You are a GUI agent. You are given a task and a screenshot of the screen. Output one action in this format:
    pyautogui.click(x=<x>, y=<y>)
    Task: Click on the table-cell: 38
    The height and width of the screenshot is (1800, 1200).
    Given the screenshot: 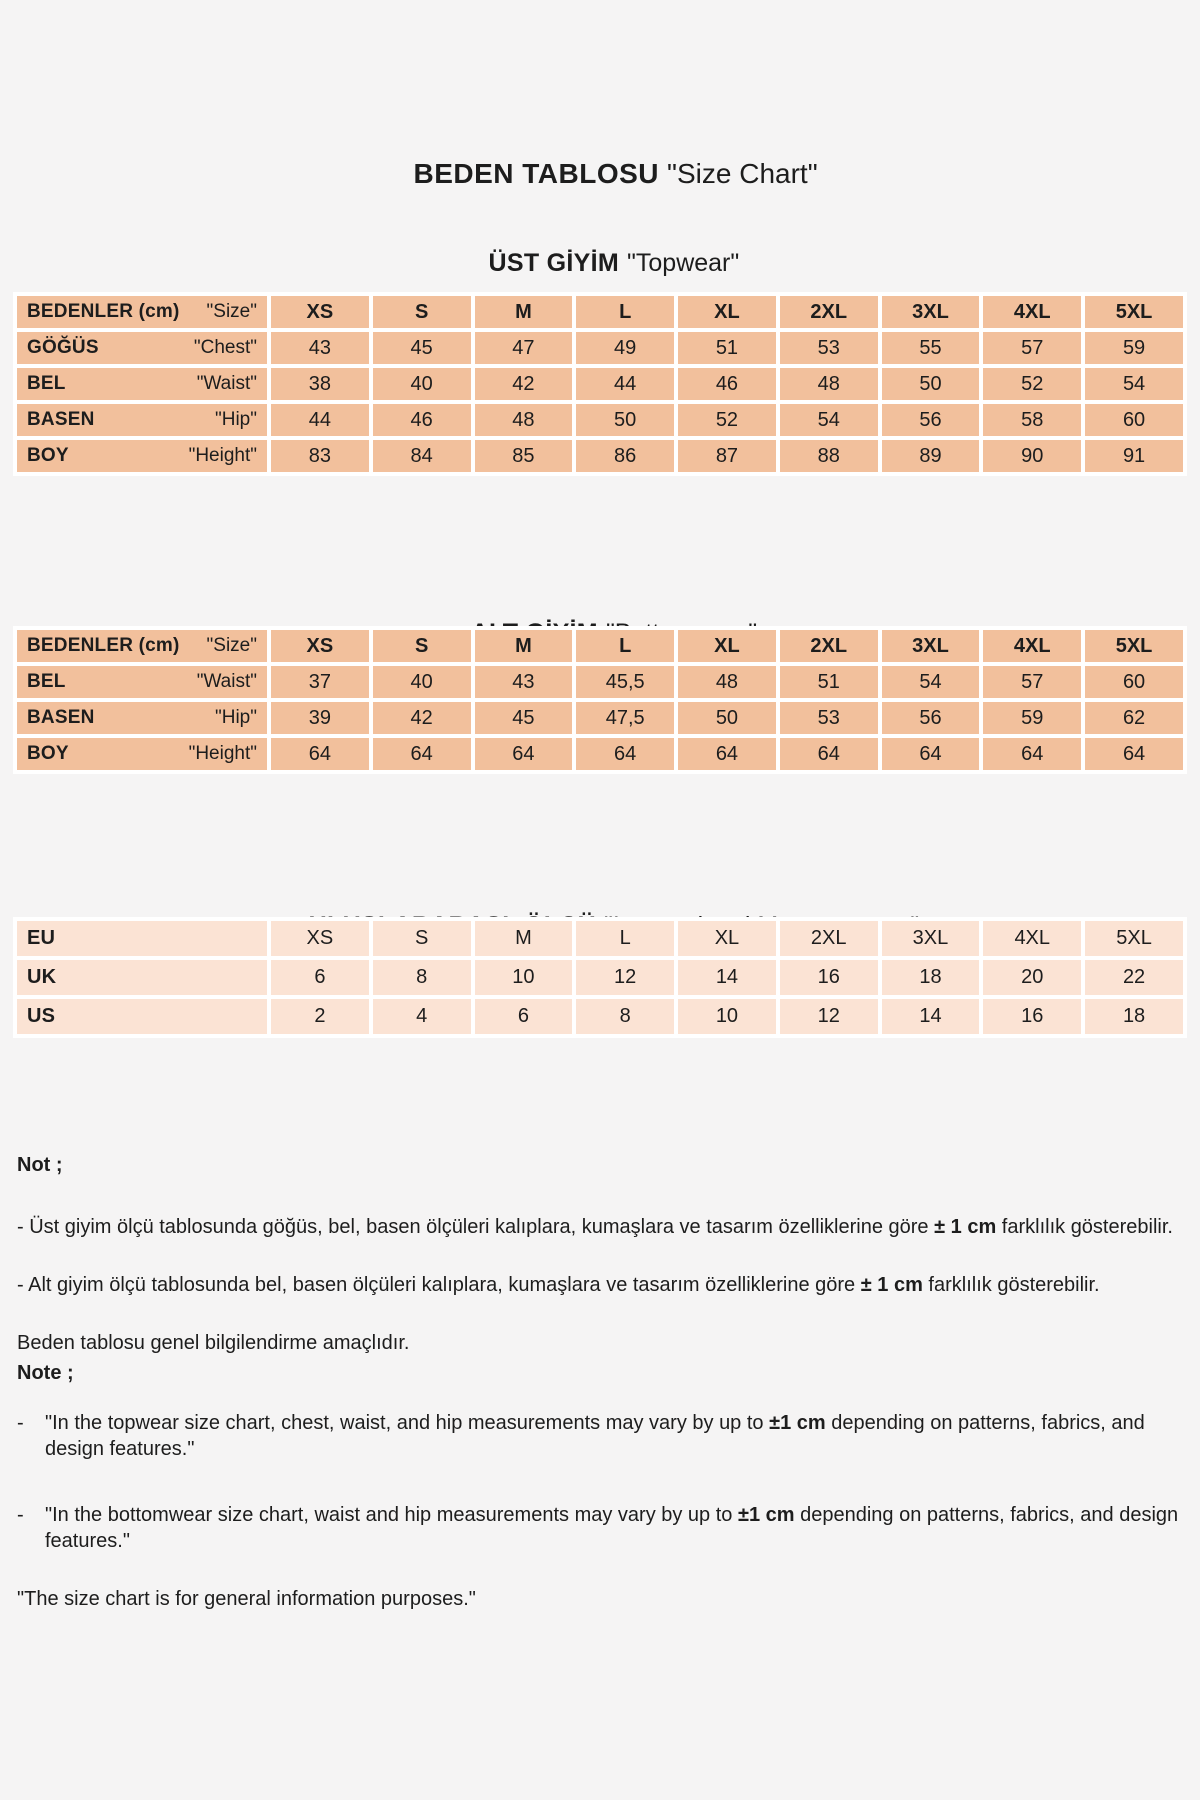 What is the action you would take?
    pyautogui.click(x=320, y=384)
    